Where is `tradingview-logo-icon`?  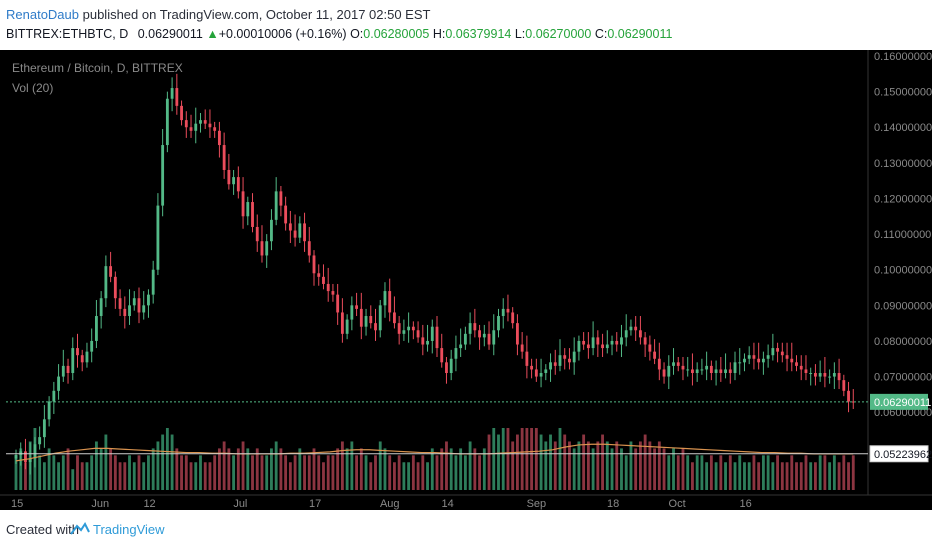 tradingview-logo-icon is located at coordinates (80, 528).